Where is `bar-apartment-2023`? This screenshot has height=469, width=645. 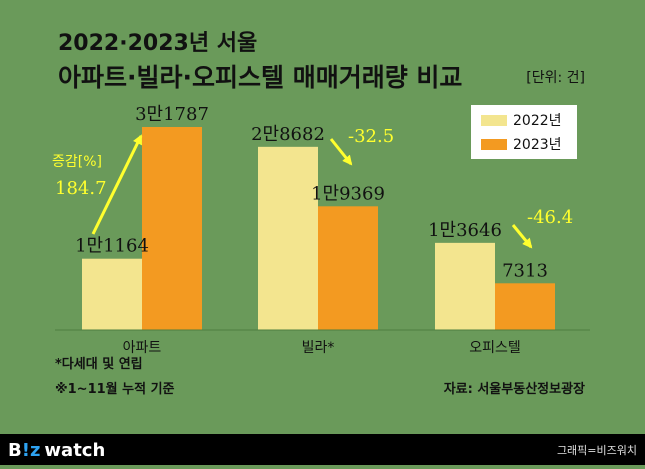 bar-apartment-2023 is located at coordinates (172, 228).